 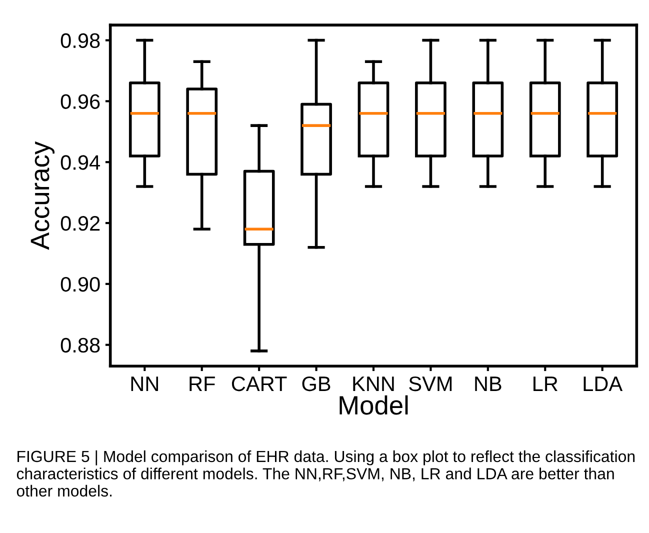 I want to click on x-tick-label: LDA, so click(x=603, y=383).